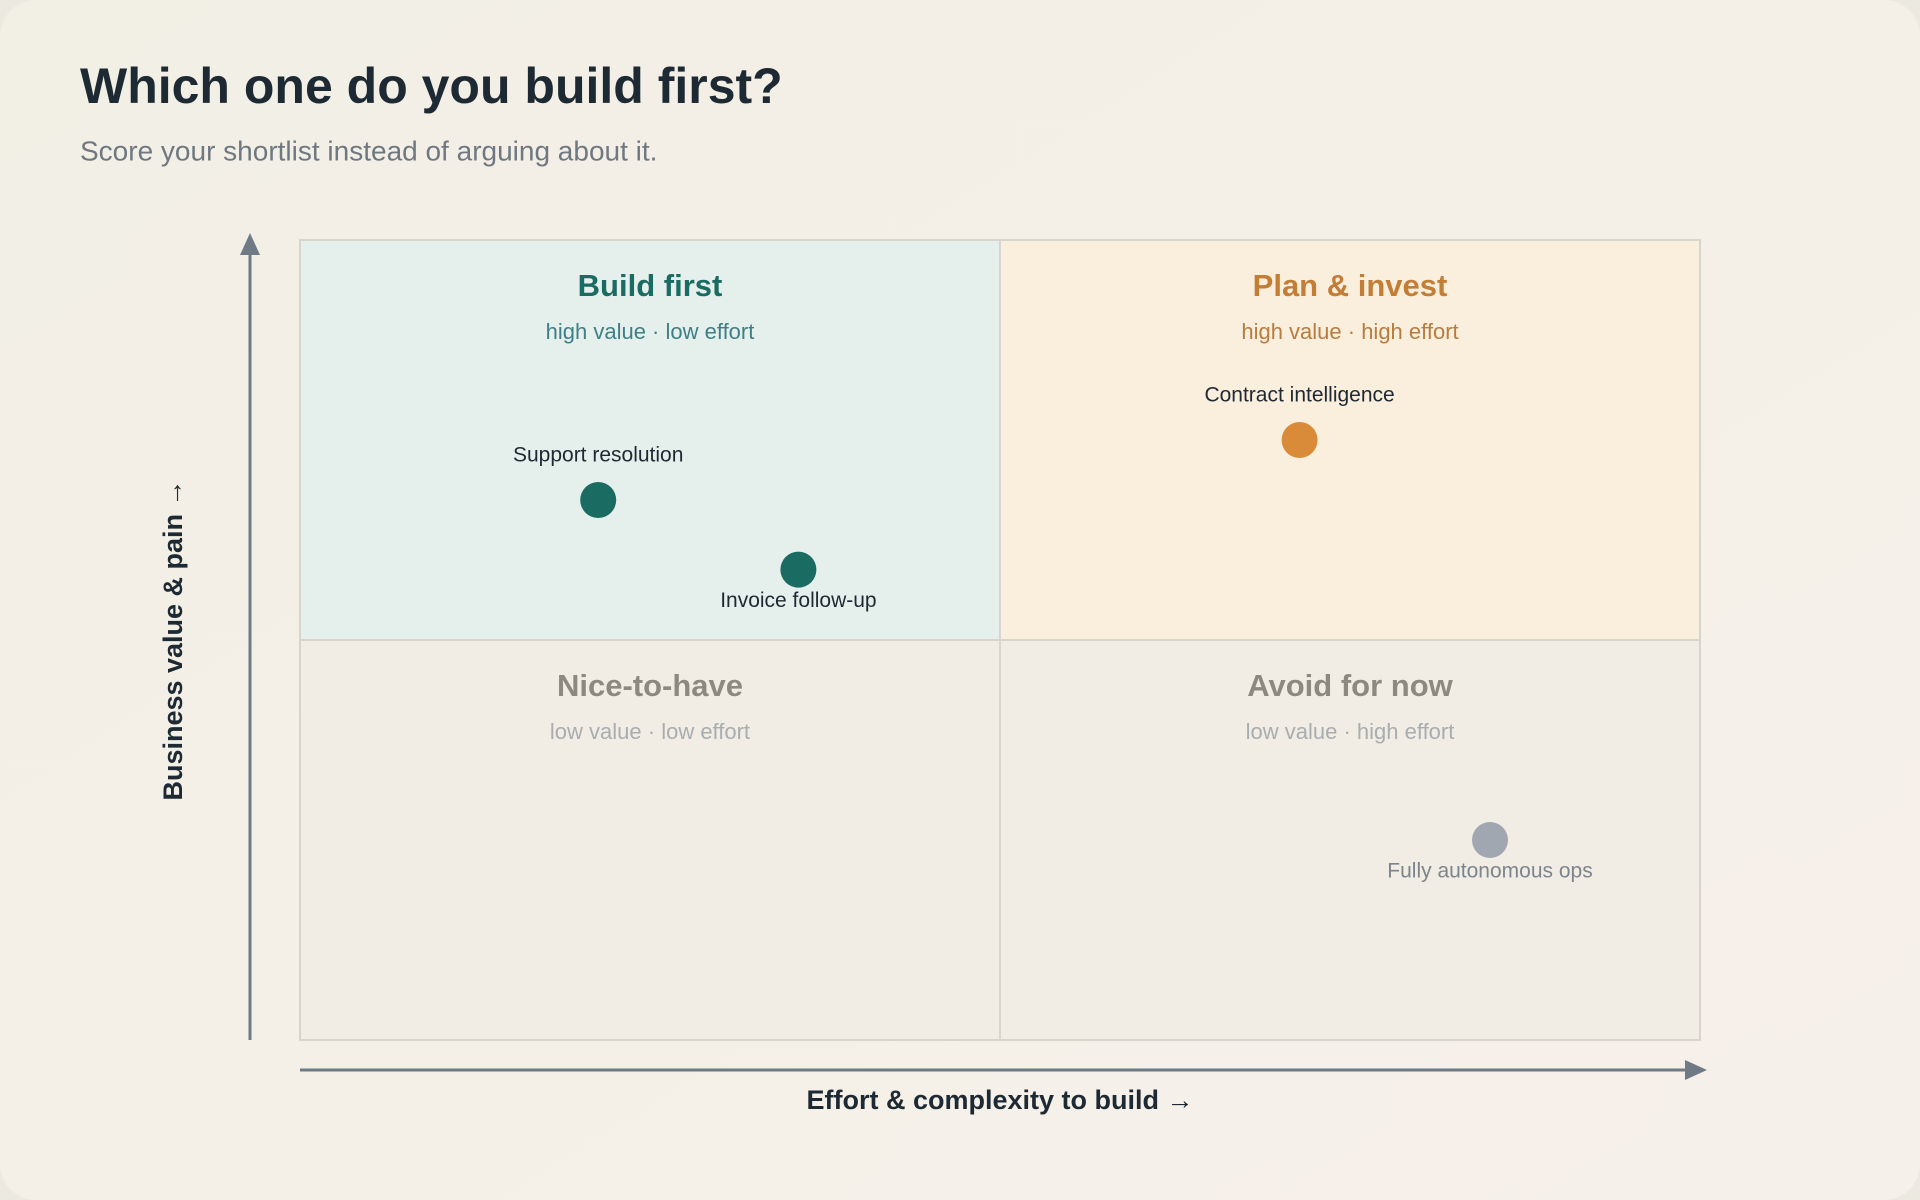  What do you see at coordinates (1299, 395) in the screenshot?
I see `point-label: Contract intelligence` at bounding box center [1299, 395].